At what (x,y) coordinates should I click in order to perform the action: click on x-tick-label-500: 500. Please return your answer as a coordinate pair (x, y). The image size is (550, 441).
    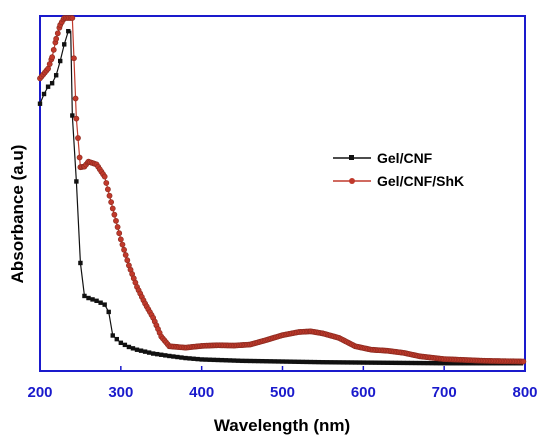
    Looking at the image, I should click on (282, 392).